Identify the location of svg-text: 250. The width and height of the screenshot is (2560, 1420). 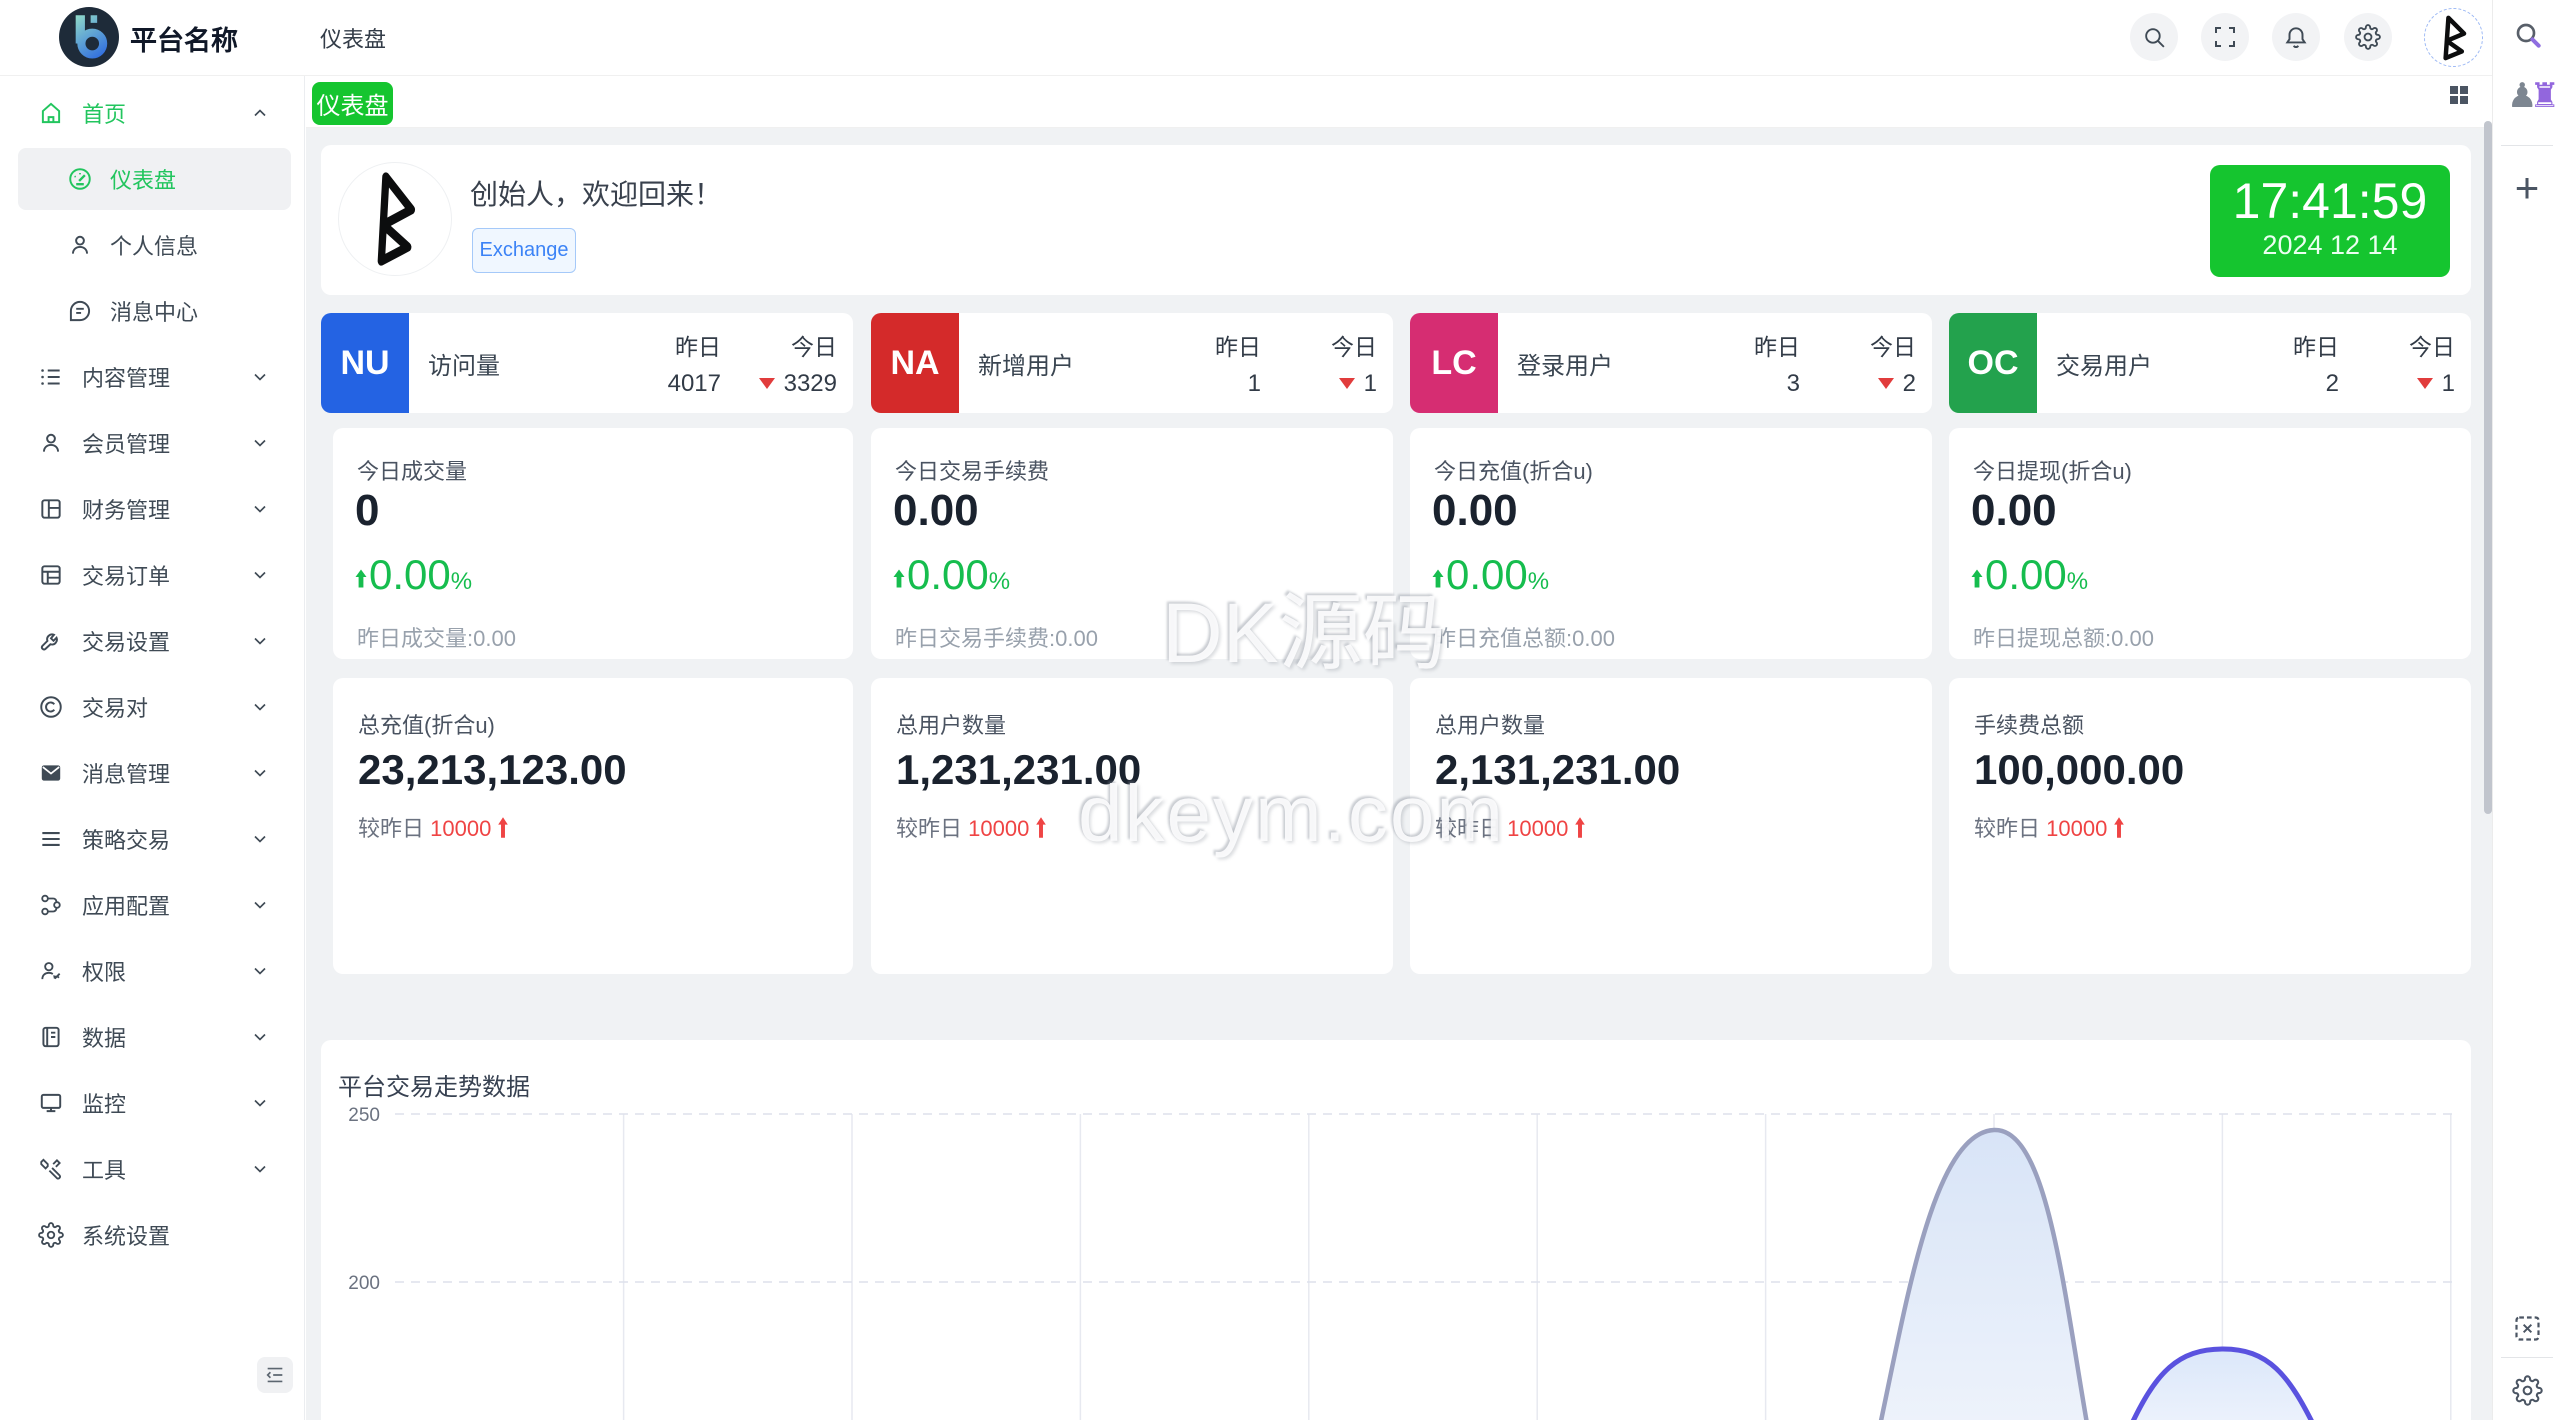
(364, 1115).